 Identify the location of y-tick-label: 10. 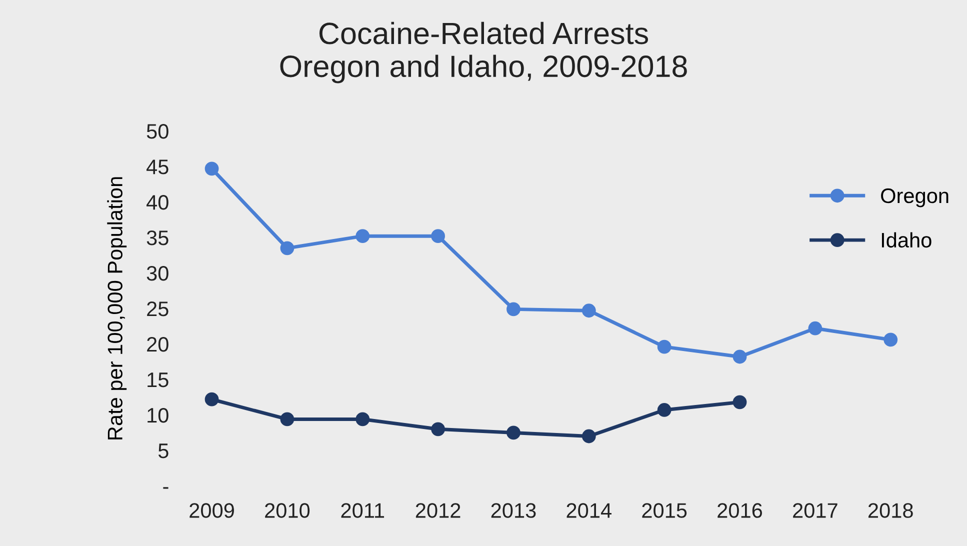
(158, 415).